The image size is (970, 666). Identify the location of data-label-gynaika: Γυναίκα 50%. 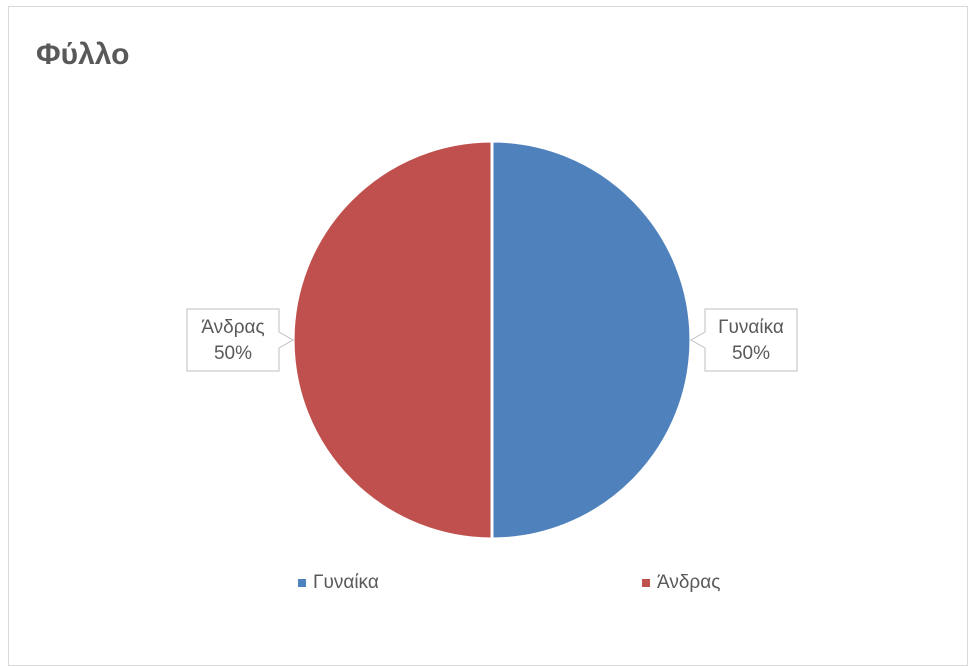
(743, 340).